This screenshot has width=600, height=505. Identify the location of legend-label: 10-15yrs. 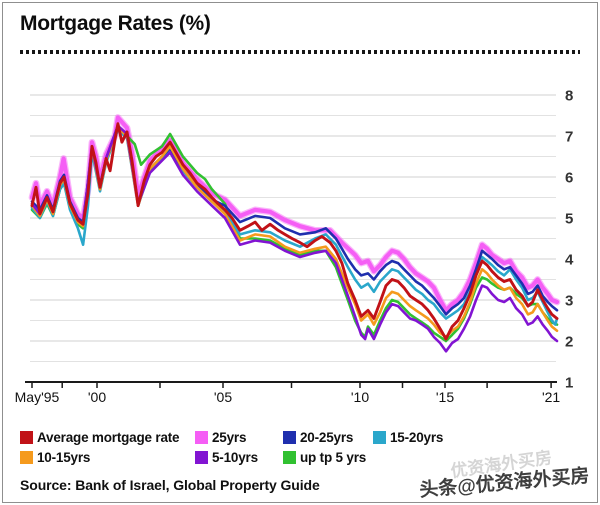
(64, 457).